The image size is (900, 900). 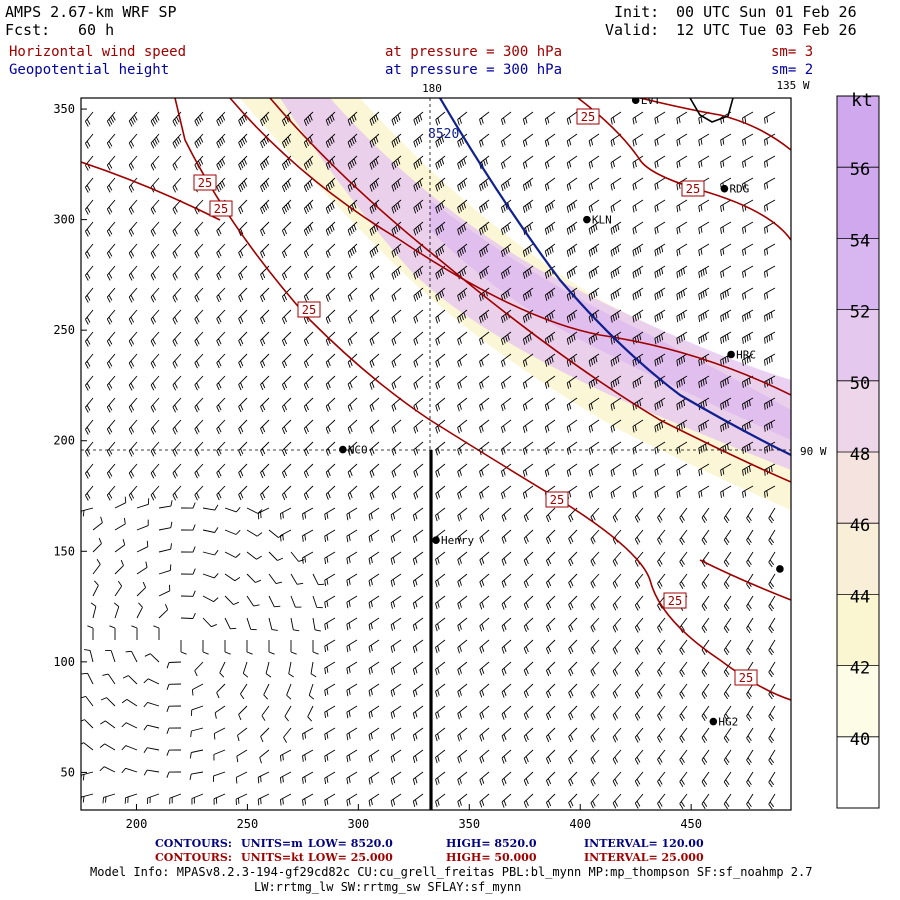 What do you see at coordinates (860, 241) in the screenshot?
I see `colorbar-label: 54` at bounding box center [860, 241].